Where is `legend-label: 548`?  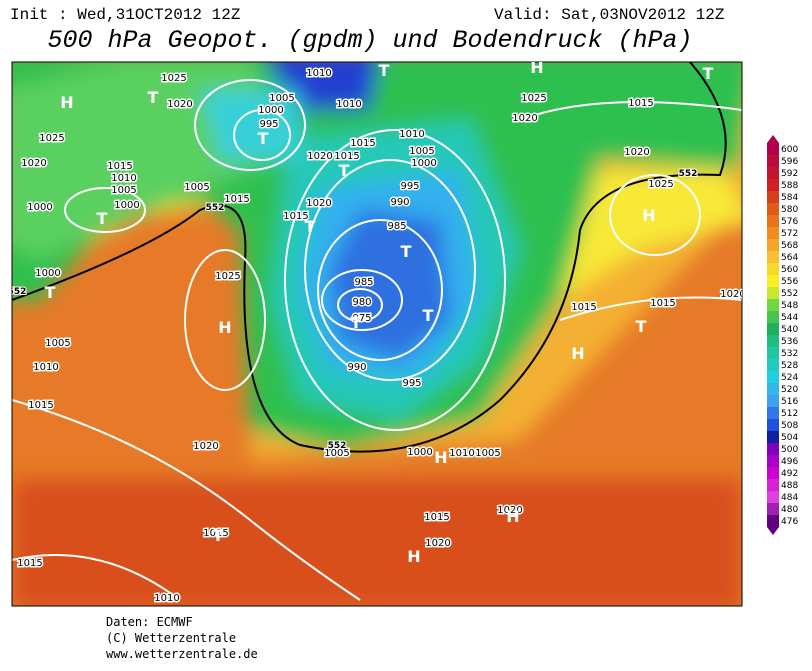 legend-label: 548 is located at coordinates (789, 306).